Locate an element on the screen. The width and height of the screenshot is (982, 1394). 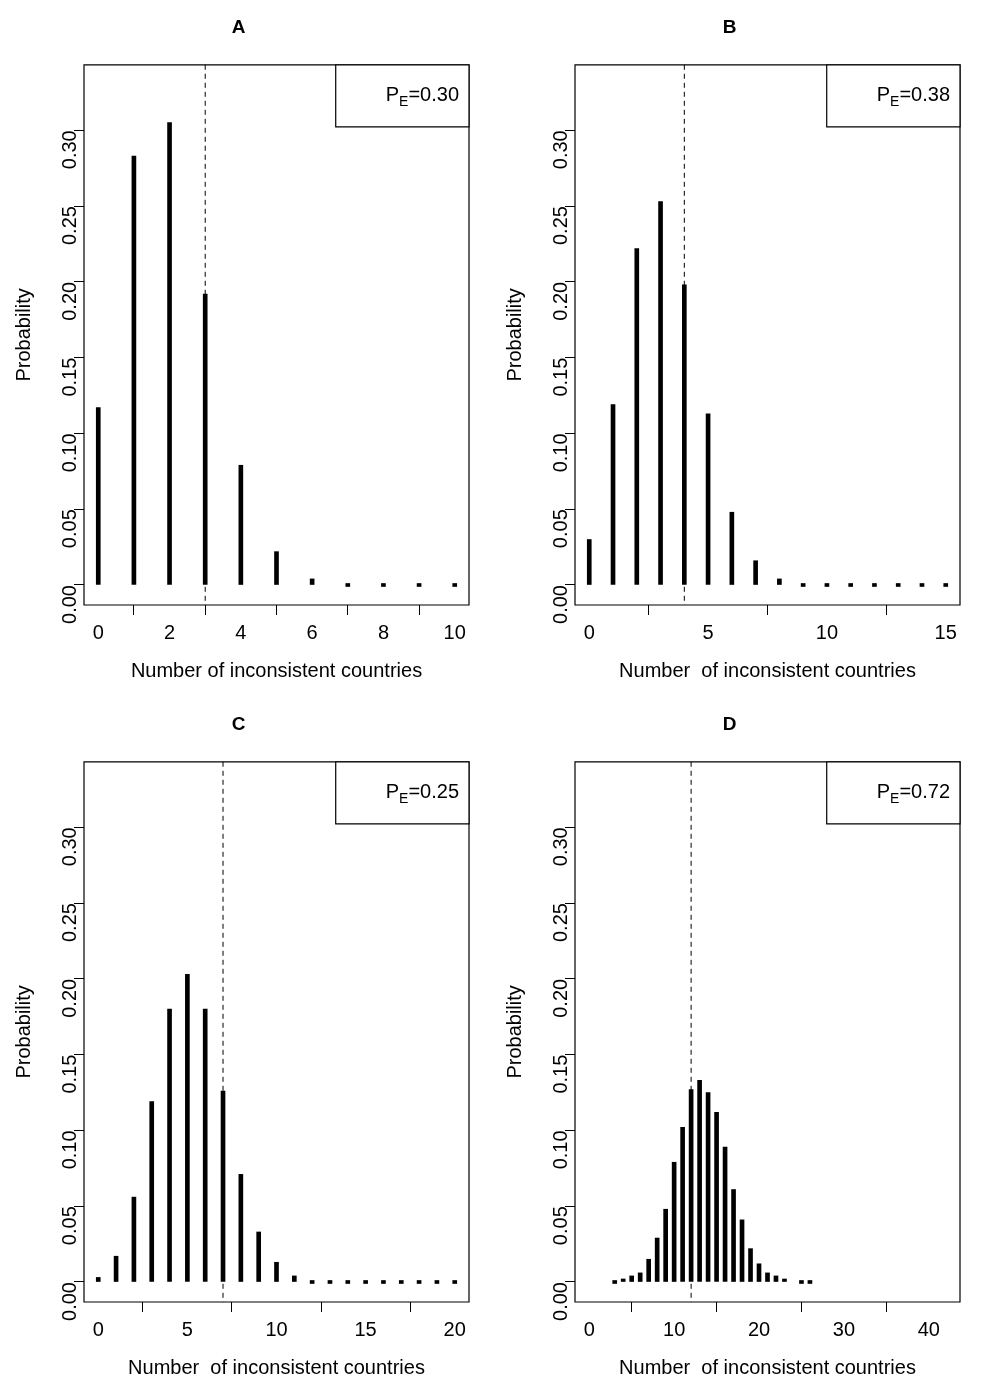
chart-title: D is located at coordinates (729, 723).